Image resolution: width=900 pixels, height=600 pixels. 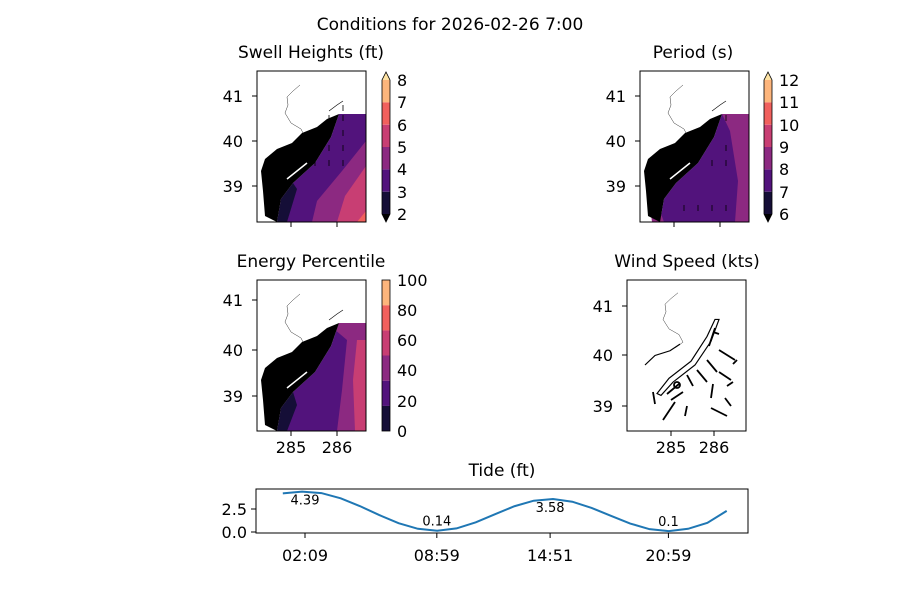 I want to click on energy-title: Energy Percentile, so click(x=311, y=262).